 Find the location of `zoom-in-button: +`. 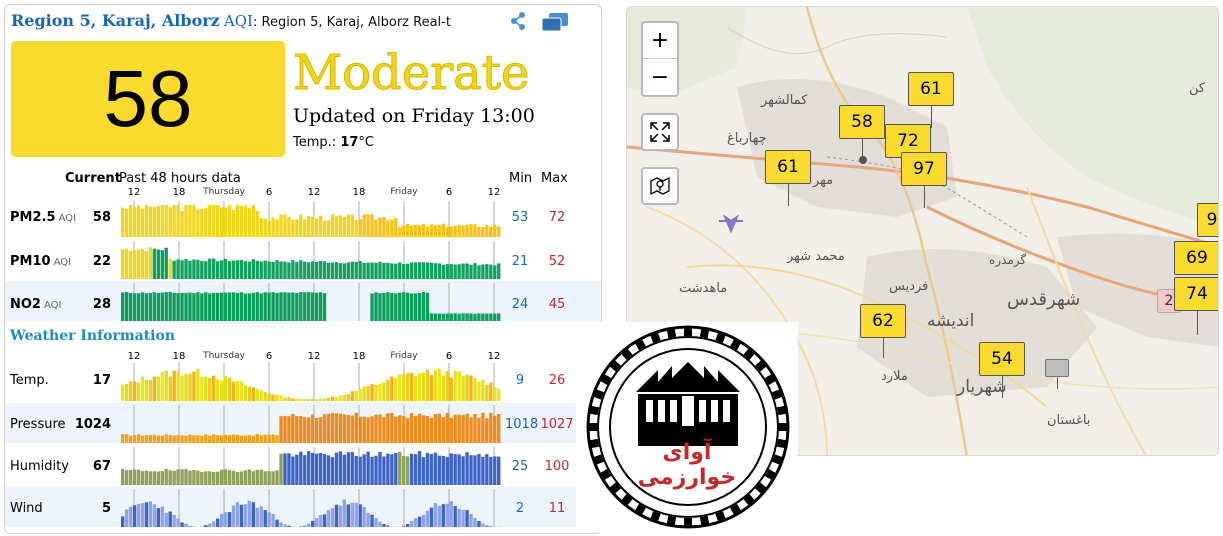

zoom-in-button: + is located at coordinates (660, 40).